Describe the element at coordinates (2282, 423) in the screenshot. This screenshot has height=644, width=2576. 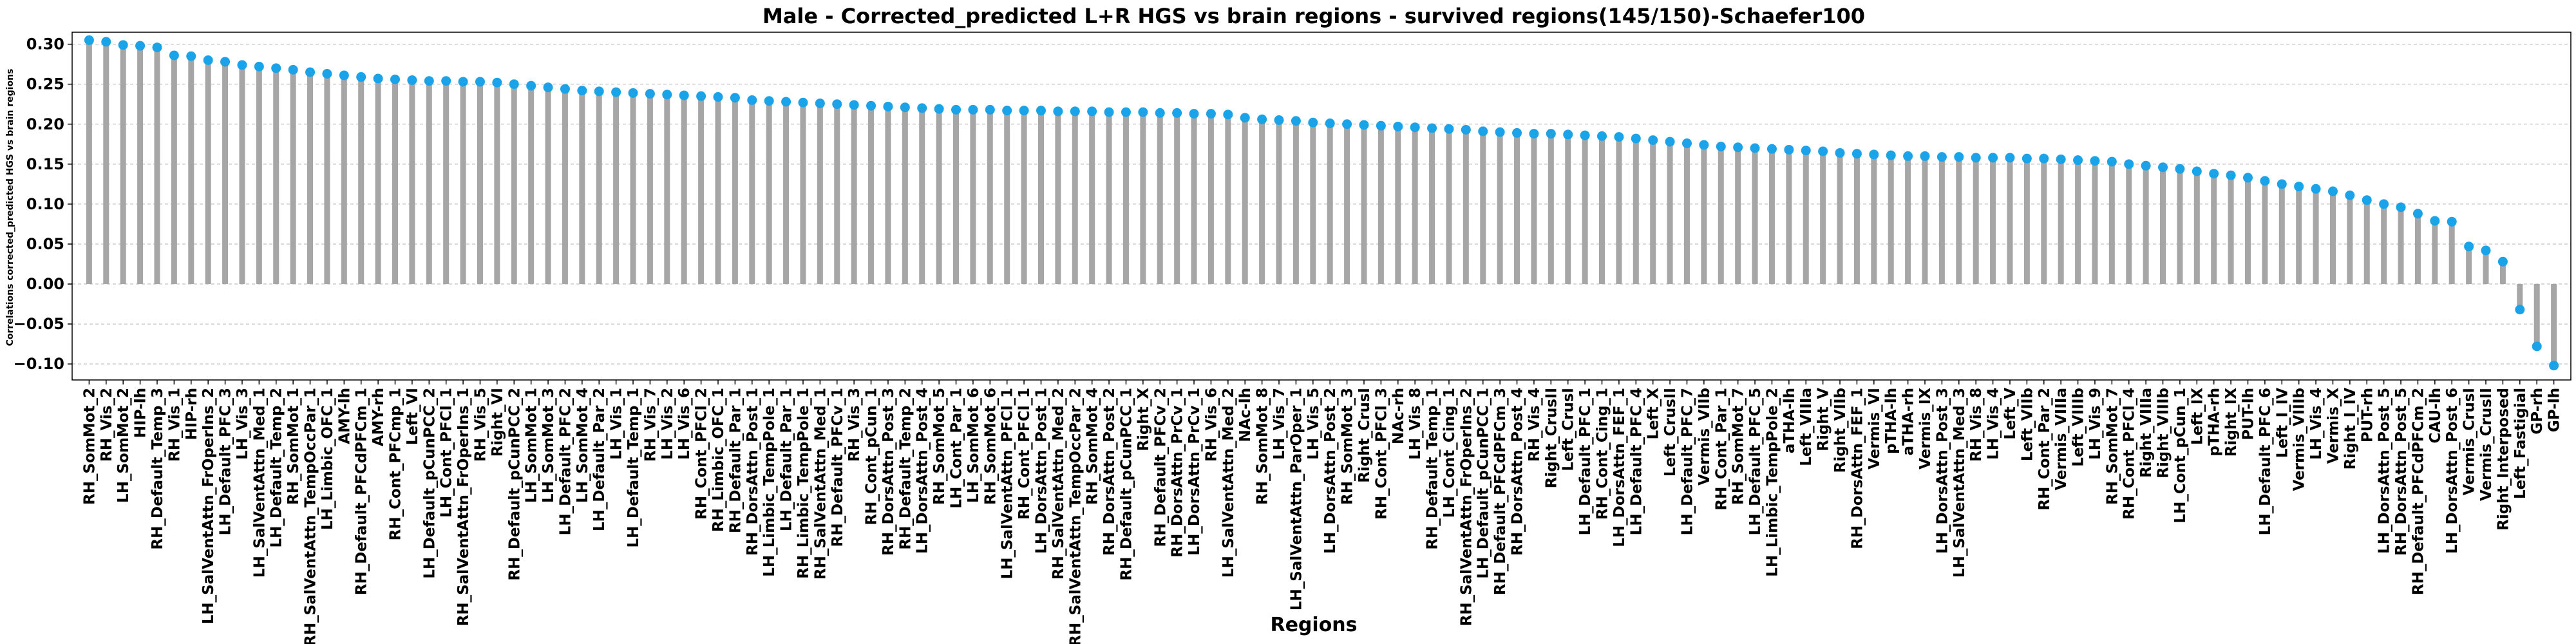
I see `x-tick-label: Left_I_IV` at that location.